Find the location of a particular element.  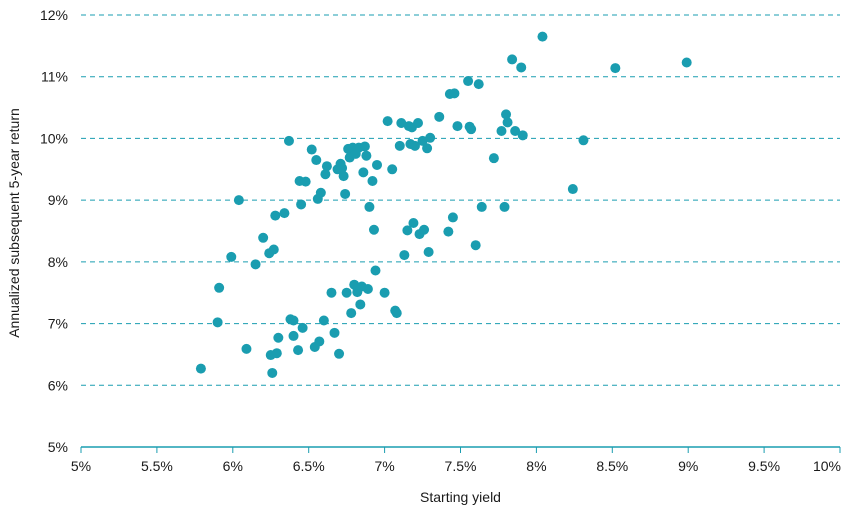

y-tick-label: 8% is located at coordinates (58, 262).